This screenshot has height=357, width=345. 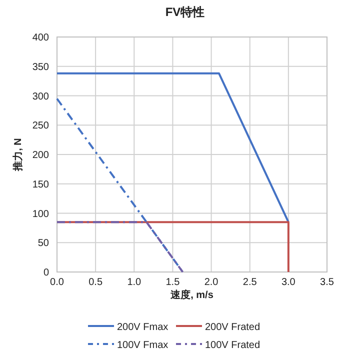 What do you see at coordinates (41, 126) in the screenshot?
I see `y-tick-label: 250` at bounding box center [41, 126].